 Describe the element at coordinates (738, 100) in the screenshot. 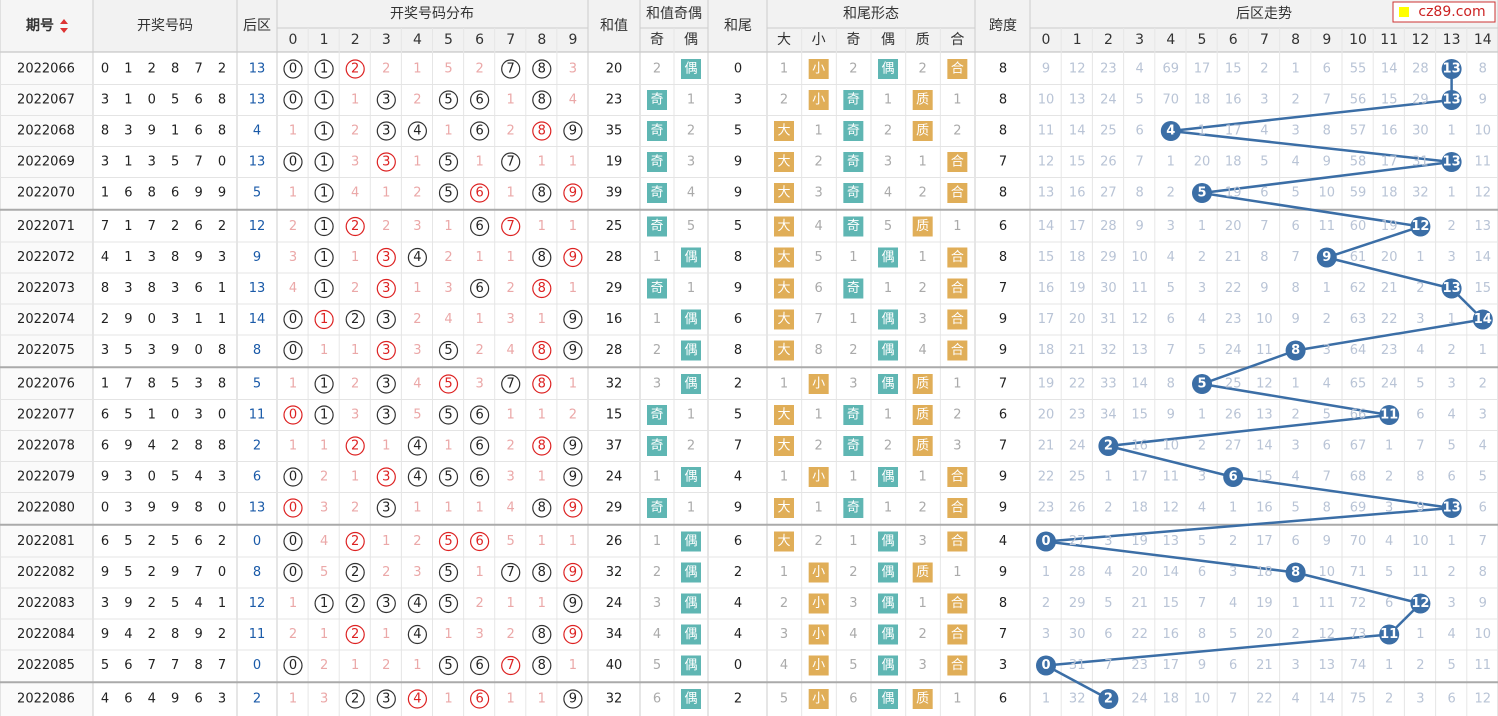

I see `tail: 3` at that location.